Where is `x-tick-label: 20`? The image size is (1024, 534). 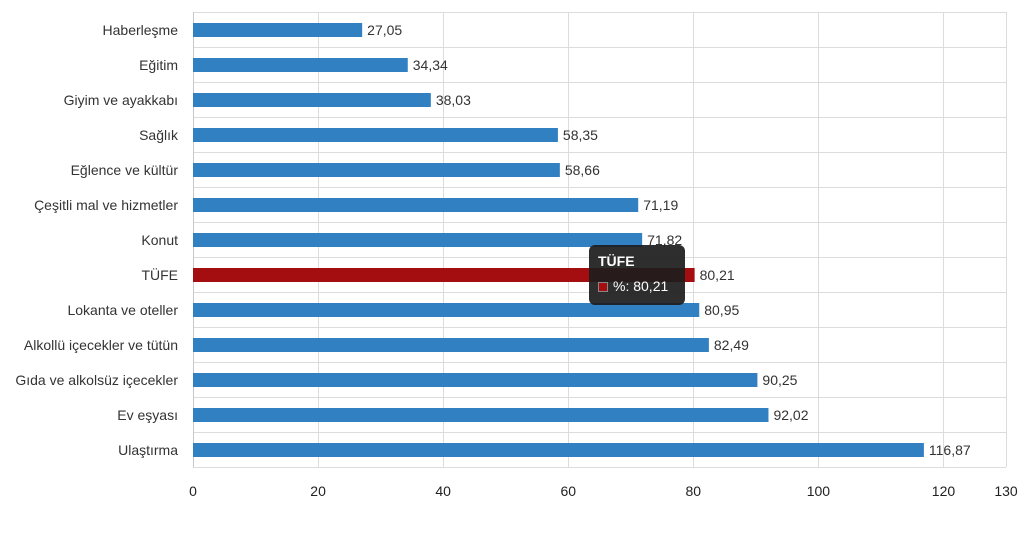 x-tick-label: 20 is located at coordinates (318, 491).